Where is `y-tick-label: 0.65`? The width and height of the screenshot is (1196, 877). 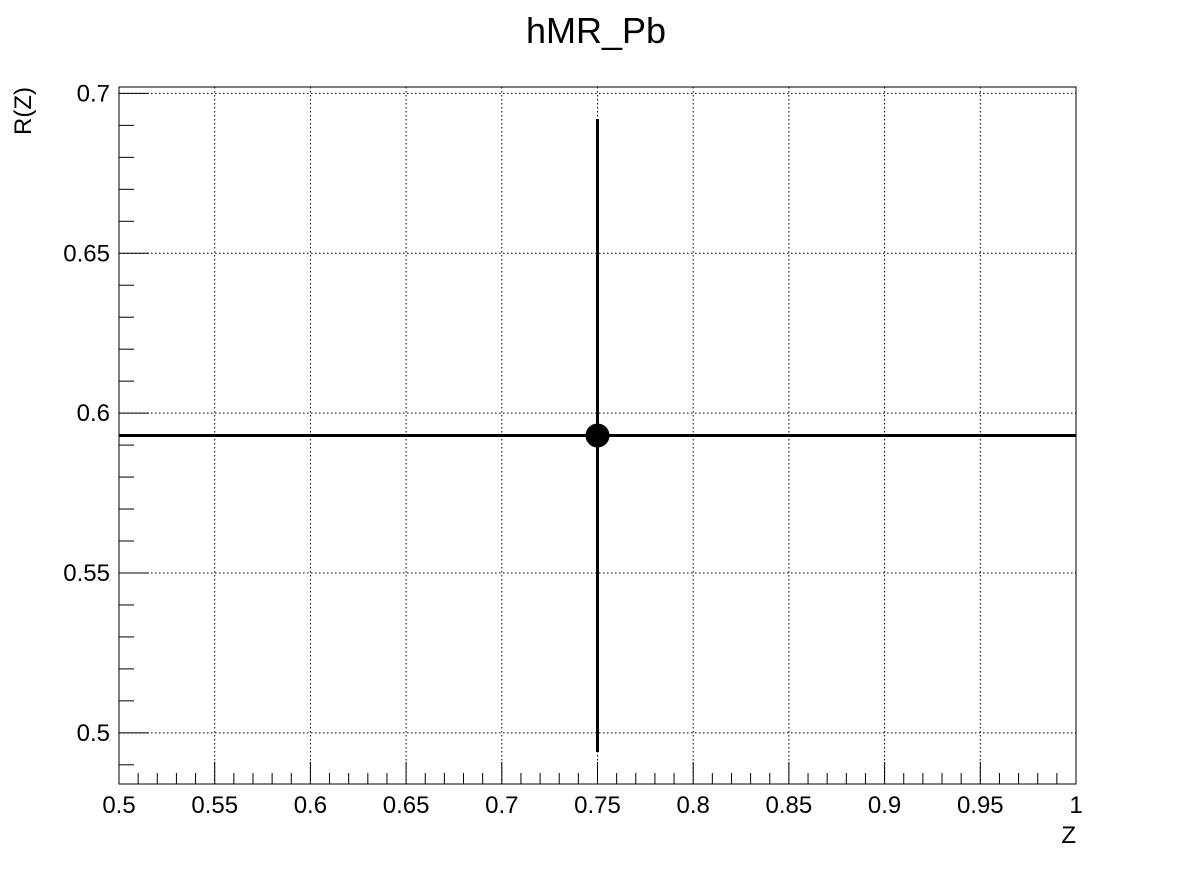
y-tick-label: 0.65 is located at coordinates (86, 253).